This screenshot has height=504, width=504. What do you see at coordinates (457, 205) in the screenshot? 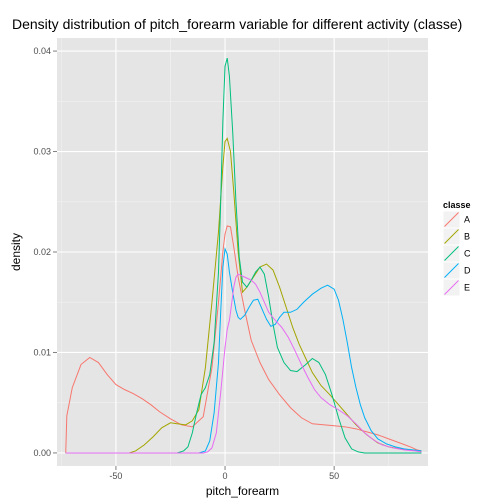
I see `legend-title: classe` at bounding box center [457, 205].